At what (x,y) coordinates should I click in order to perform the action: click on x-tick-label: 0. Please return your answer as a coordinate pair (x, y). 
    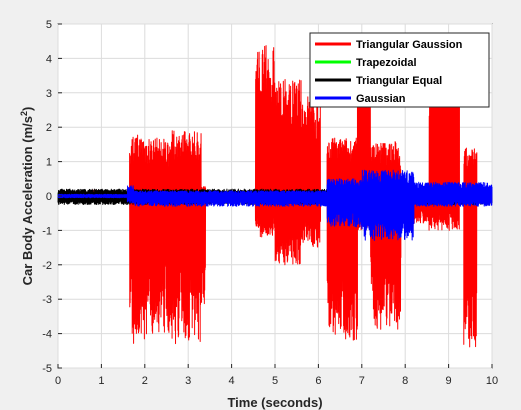
    Looking at the image, I should click on (58, 381).